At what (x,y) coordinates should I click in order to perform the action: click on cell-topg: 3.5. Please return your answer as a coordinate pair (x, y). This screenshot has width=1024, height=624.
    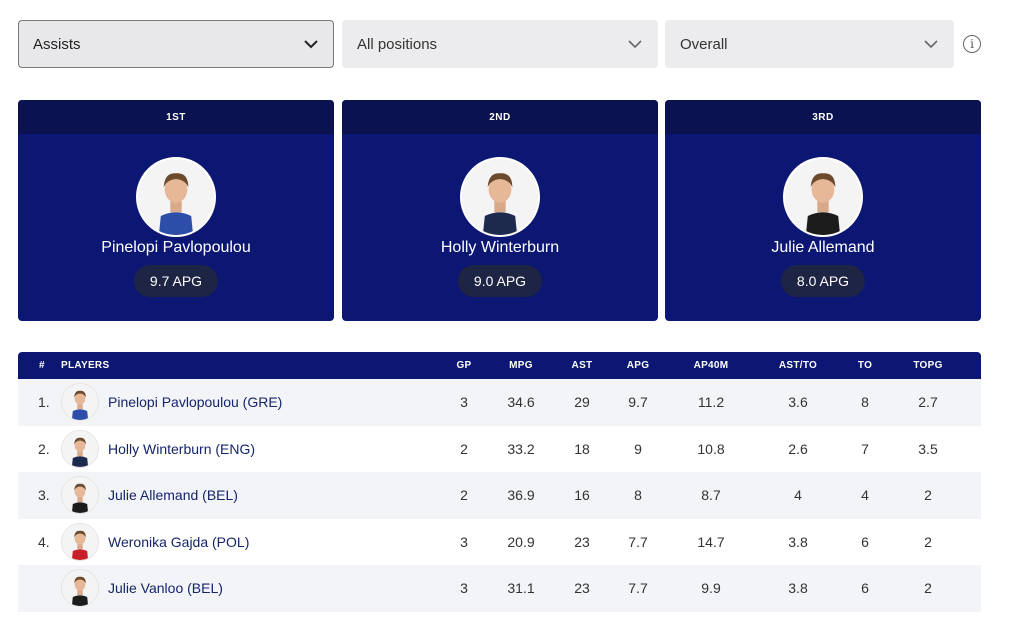
    Looking at the image, I should click on (928, 448).